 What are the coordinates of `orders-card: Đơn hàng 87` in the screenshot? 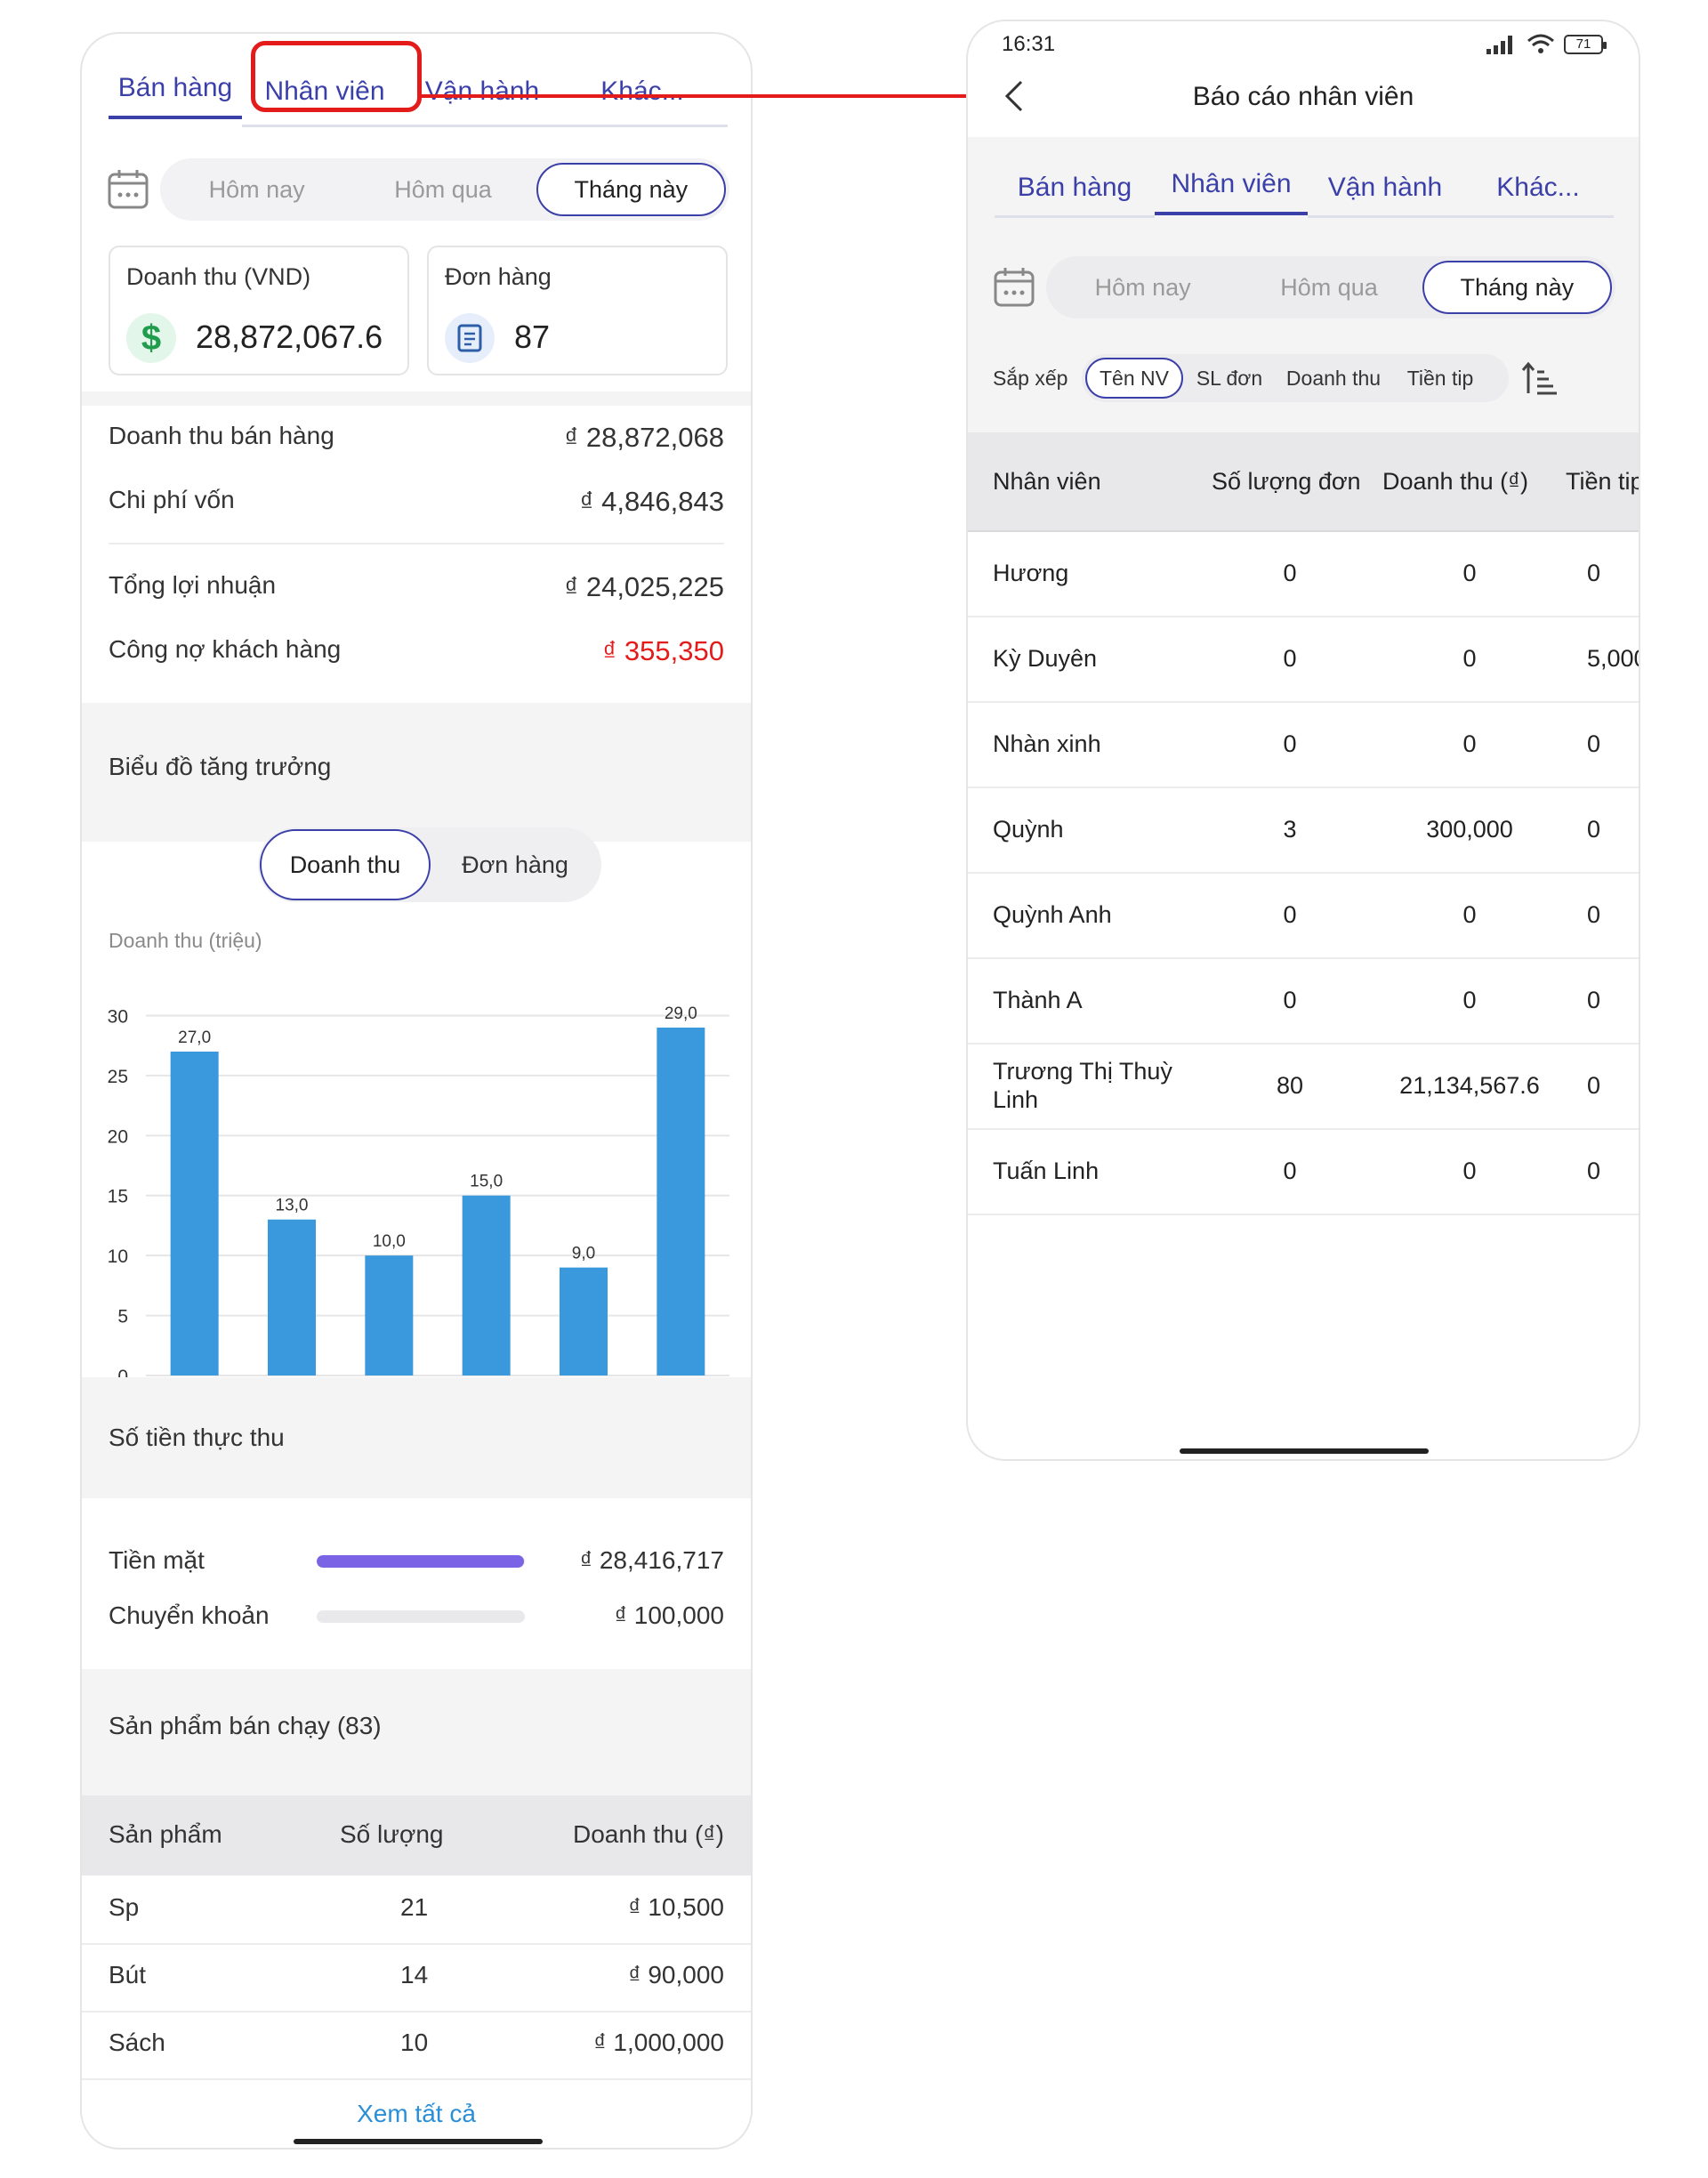 It's located at (577, 310).